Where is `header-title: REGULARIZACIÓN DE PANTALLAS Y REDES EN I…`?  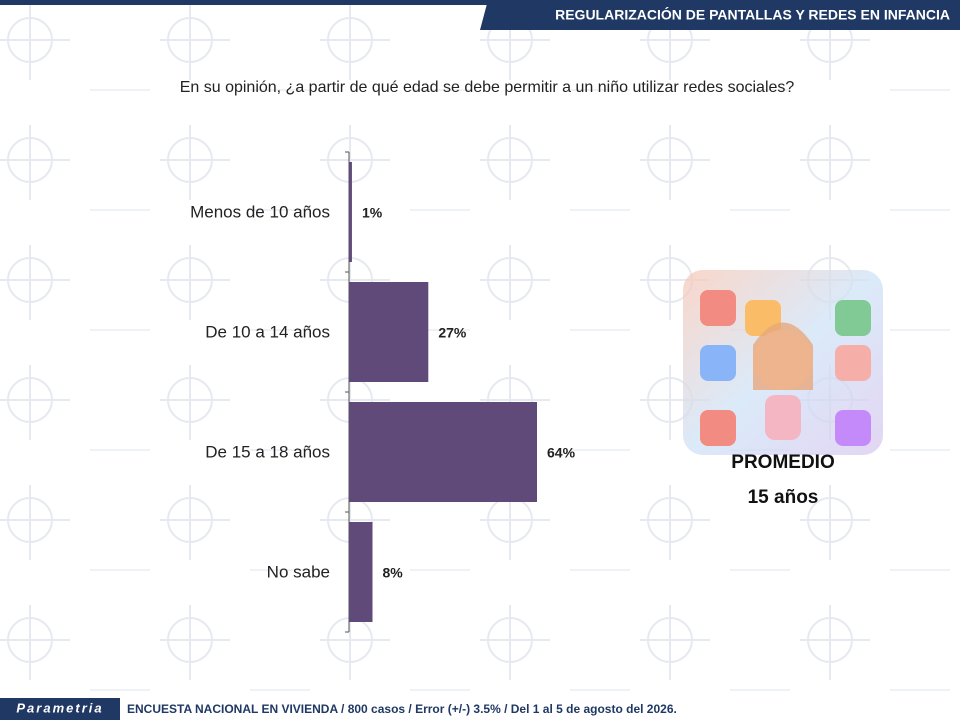
header-title: REGULARIZACIÓN DE PANTALLAS Y REDES EN I… is located at coordinates (752, 14).